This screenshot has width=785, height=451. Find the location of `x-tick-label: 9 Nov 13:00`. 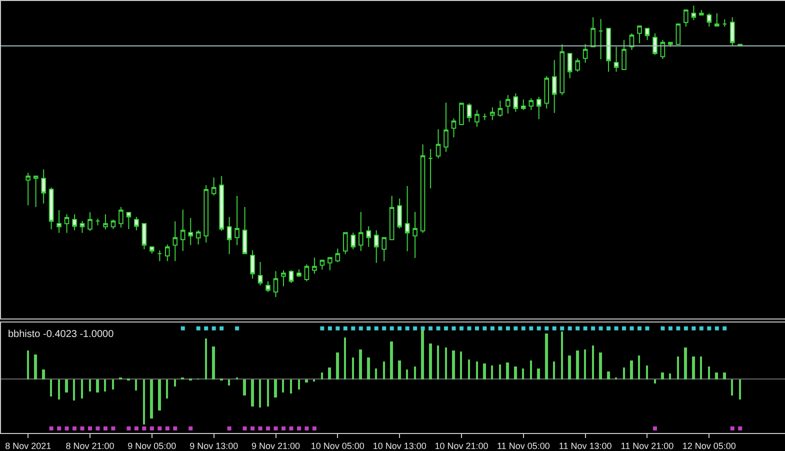

x-tick-label: 9 Nov 13:00 is located at coordinates (214, 445).